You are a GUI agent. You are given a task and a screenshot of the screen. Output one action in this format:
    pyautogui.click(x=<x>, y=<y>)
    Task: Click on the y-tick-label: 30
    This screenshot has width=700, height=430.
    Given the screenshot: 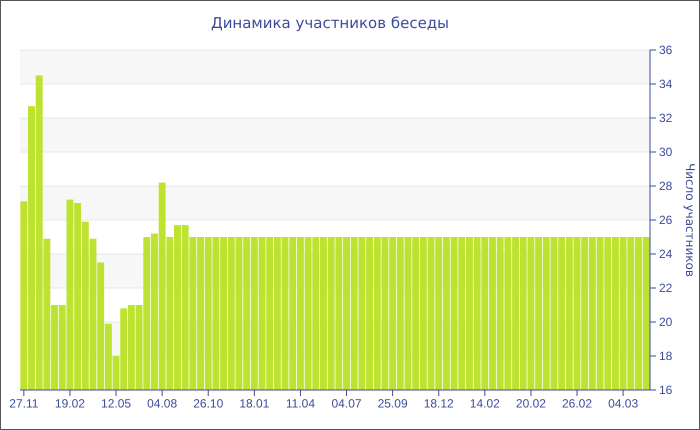 What is the action you would take?
    pyautogui.click(x=666, y=151)
    